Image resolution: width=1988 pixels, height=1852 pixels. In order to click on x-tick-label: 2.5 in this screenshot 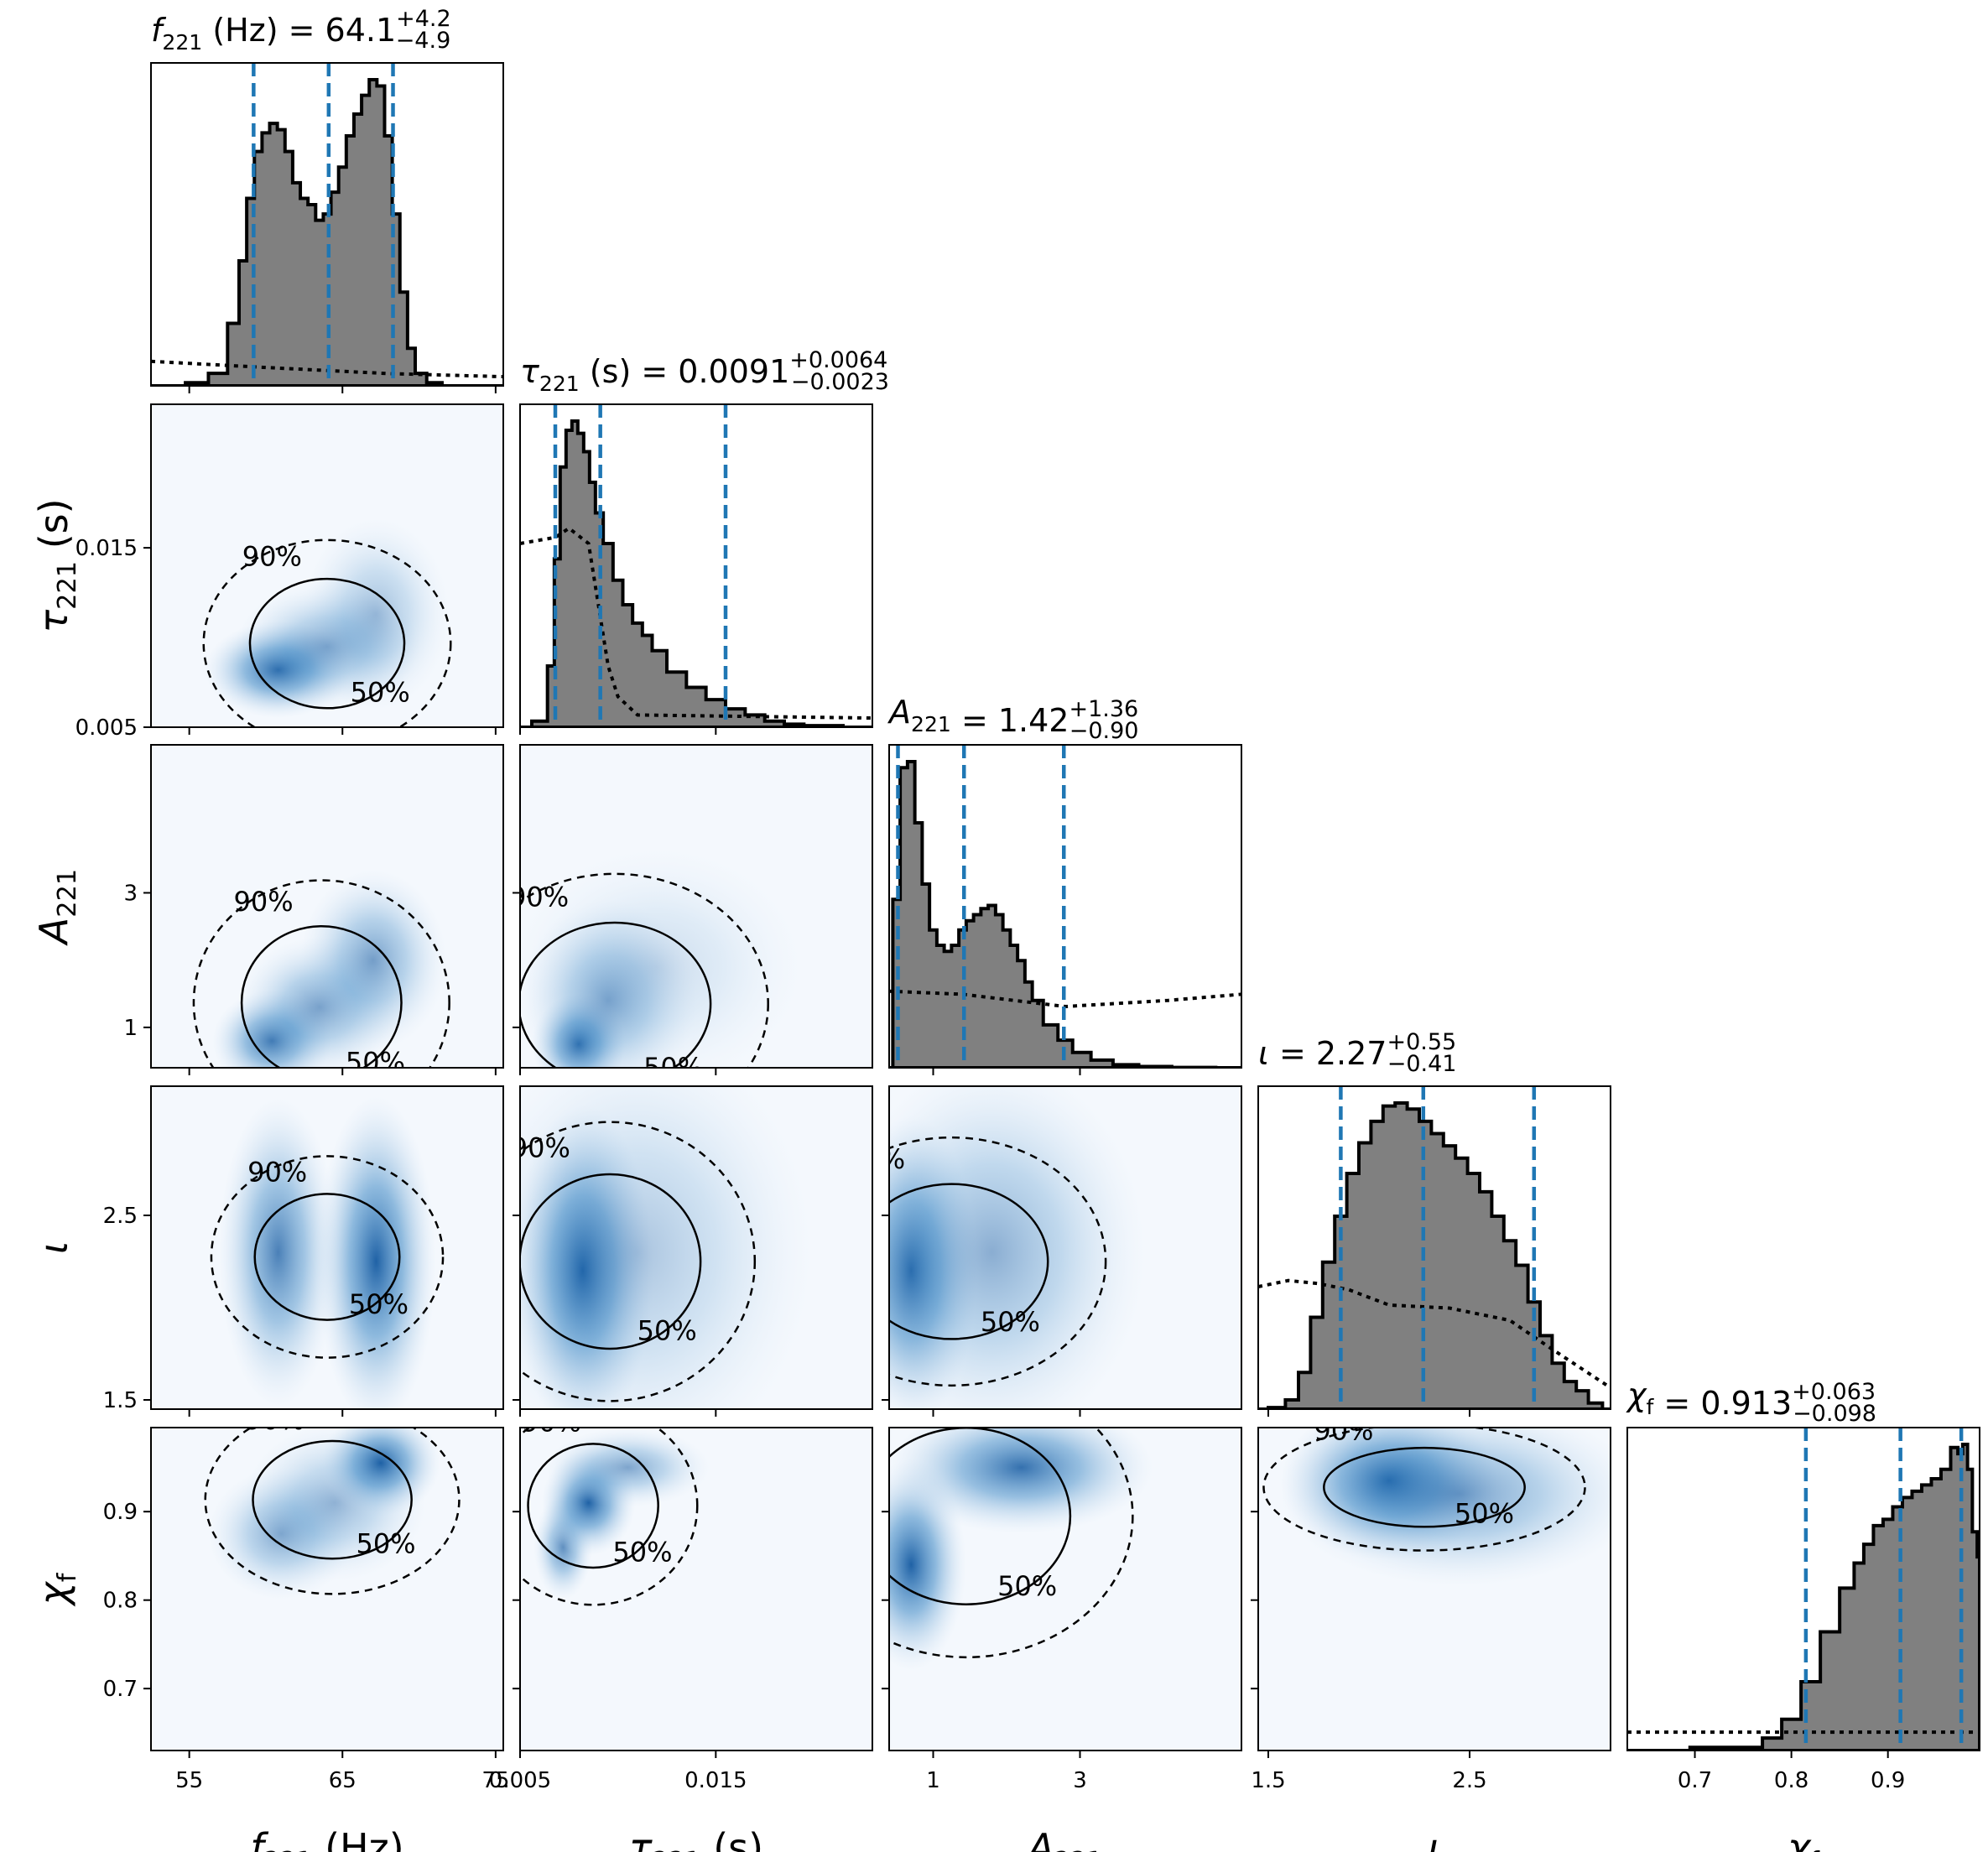, I will do `click(1469, 1780)`.